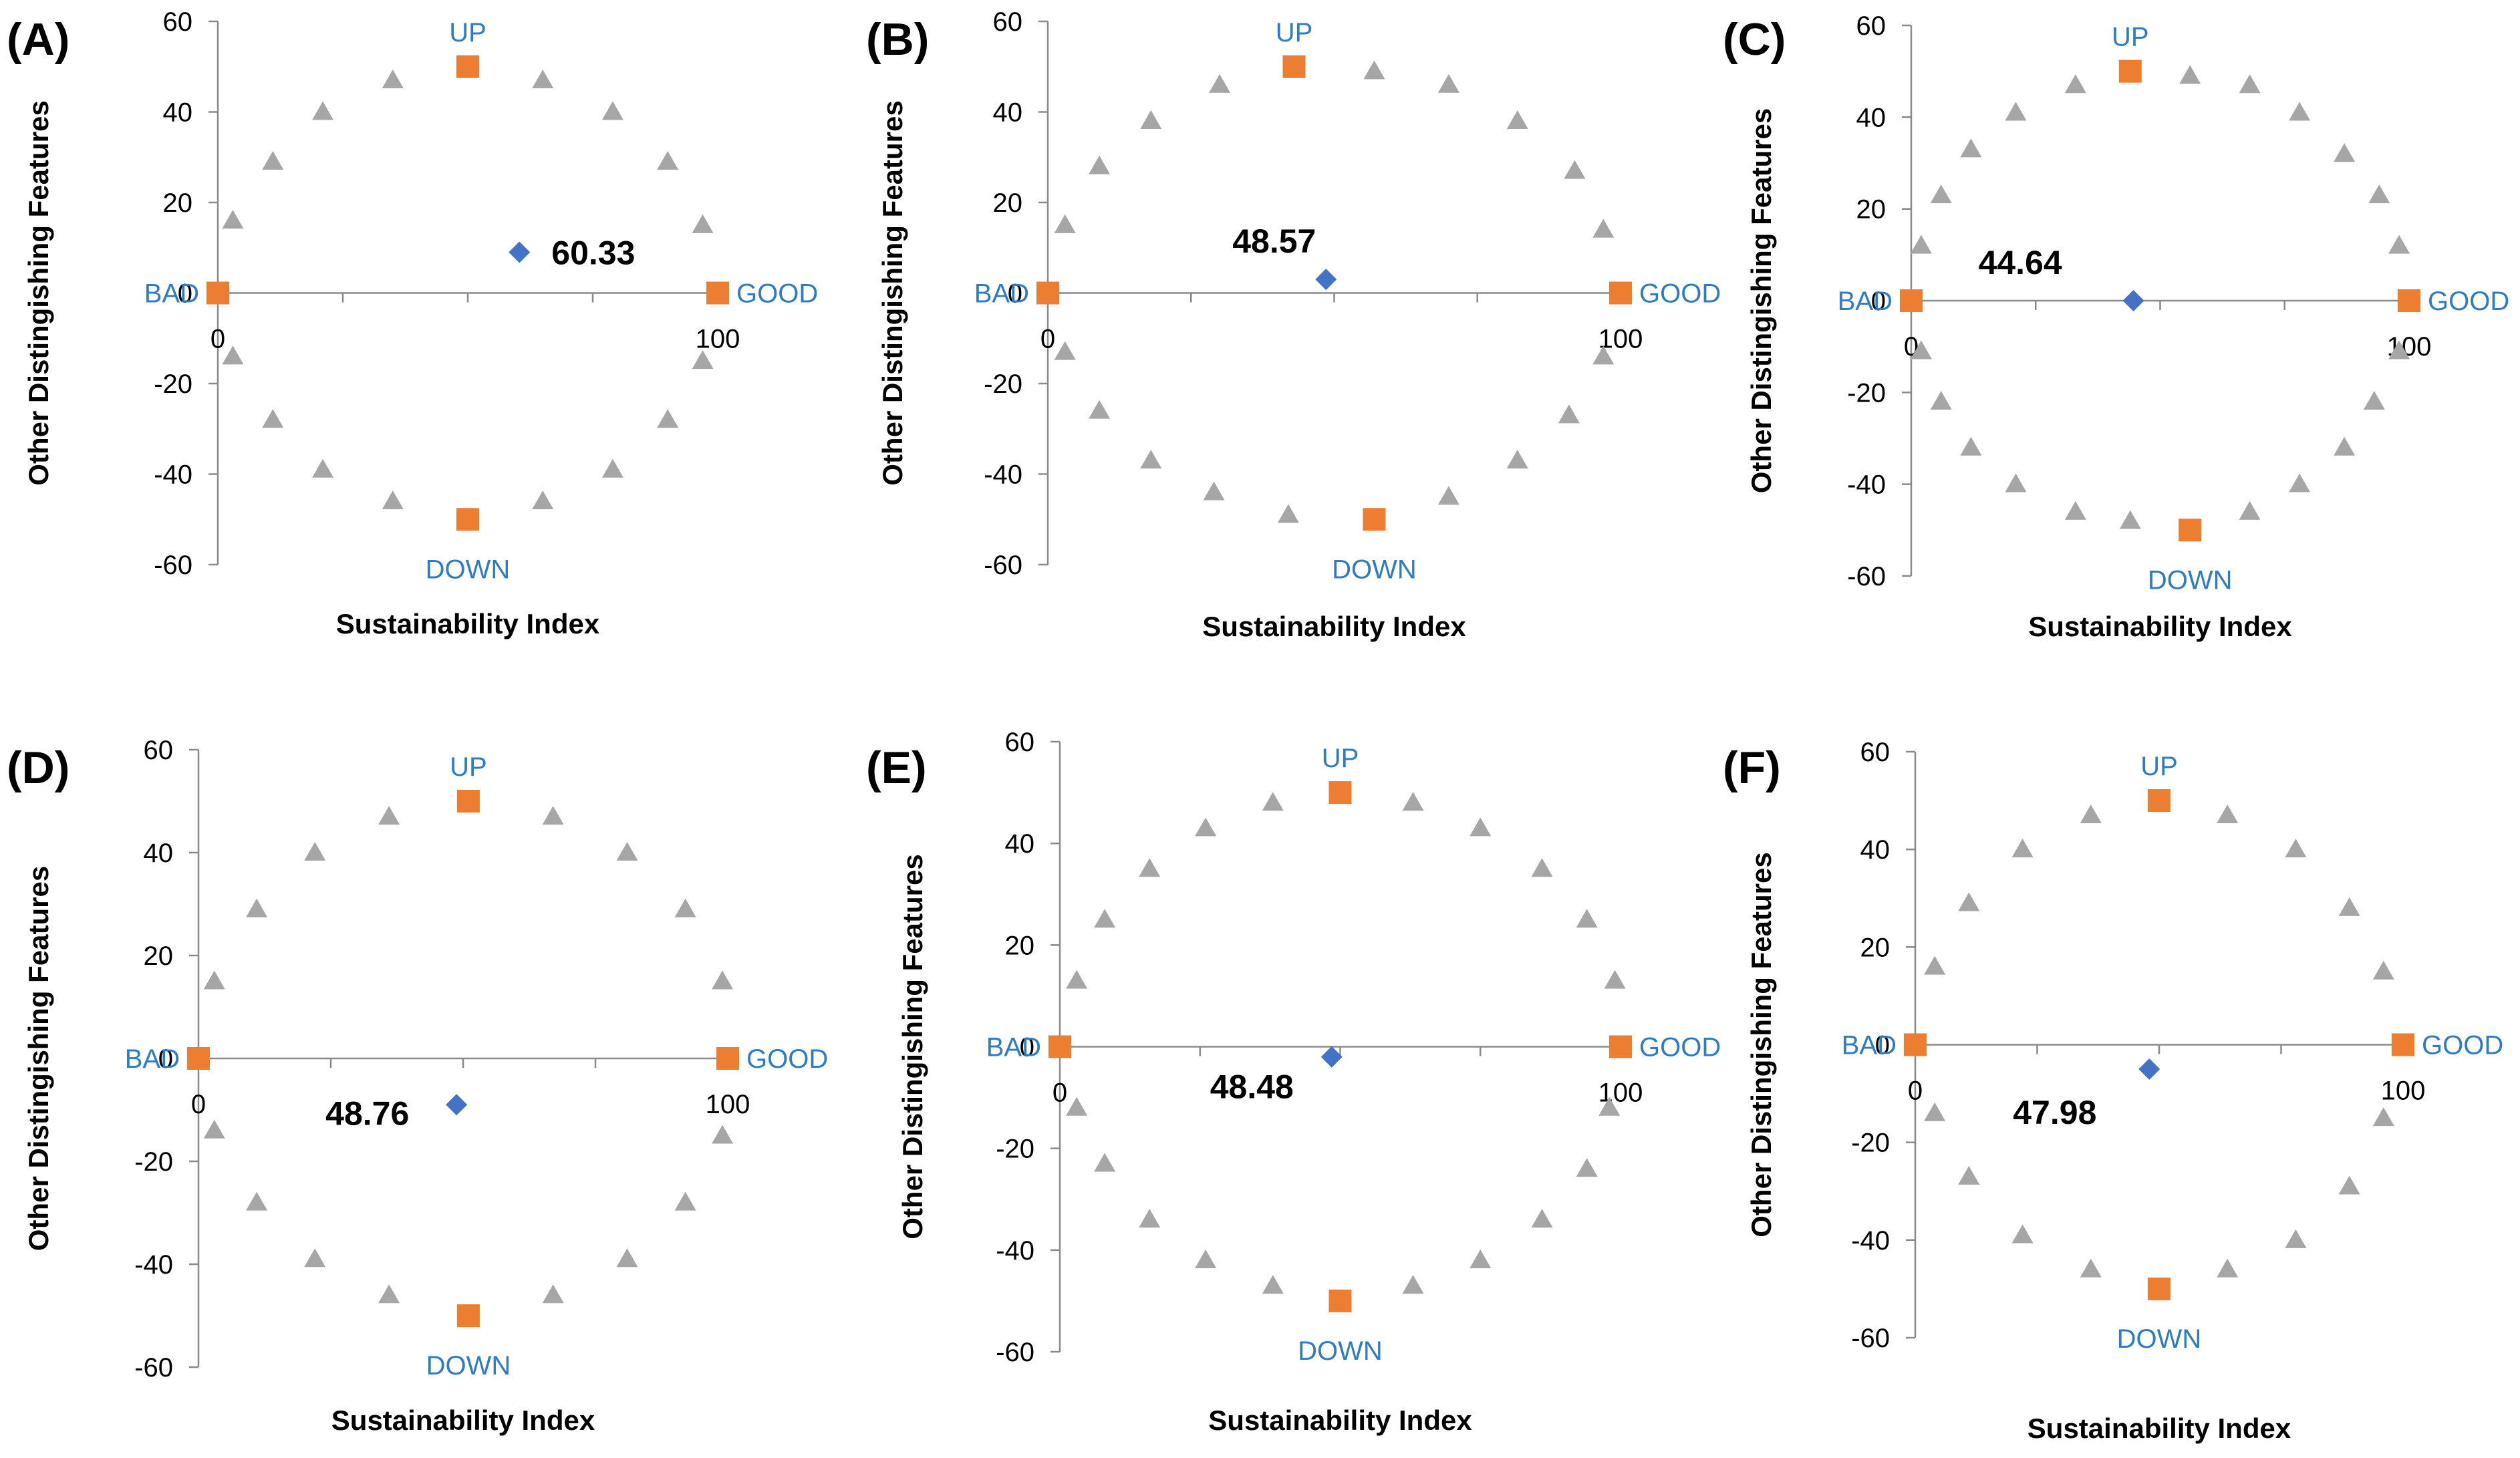  Describe the element at coordinates (367, 1114) in the screenshot. I see `index-value-label: 48.76` at that location.